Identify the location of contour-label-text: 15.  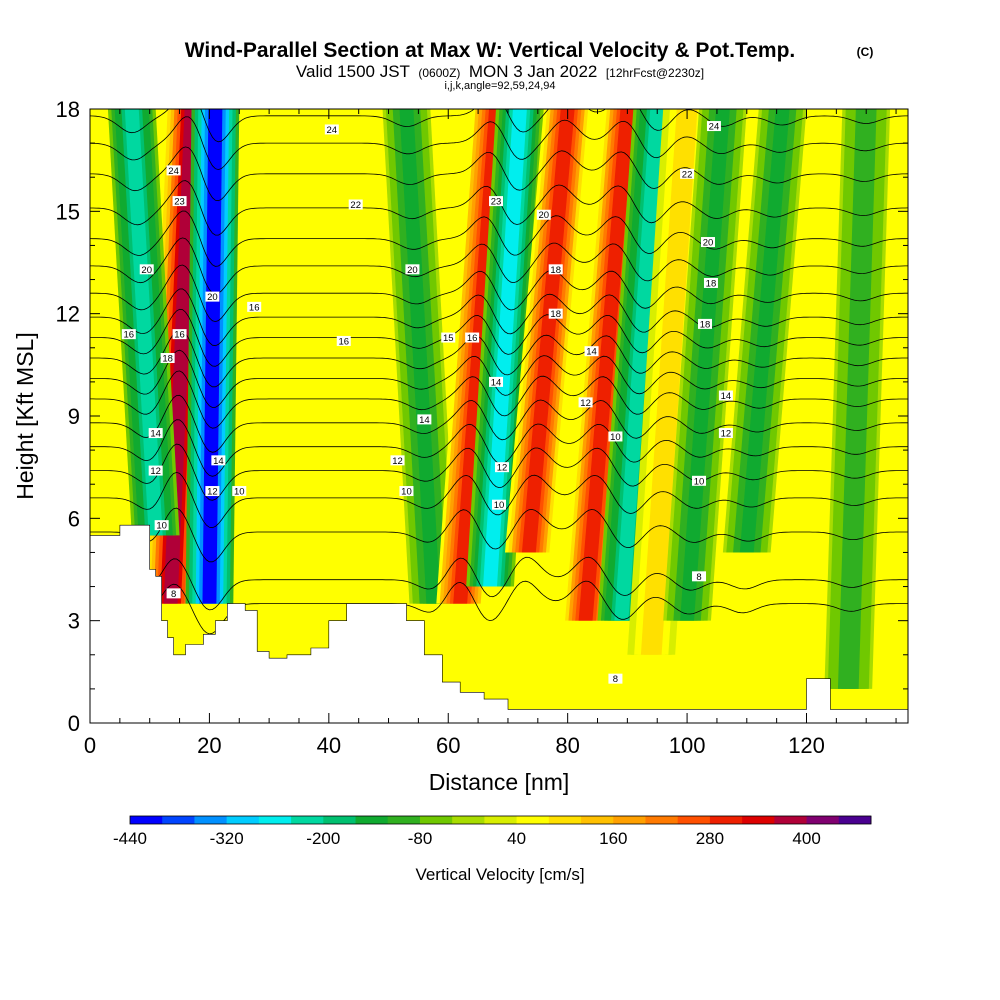
(448, 338).